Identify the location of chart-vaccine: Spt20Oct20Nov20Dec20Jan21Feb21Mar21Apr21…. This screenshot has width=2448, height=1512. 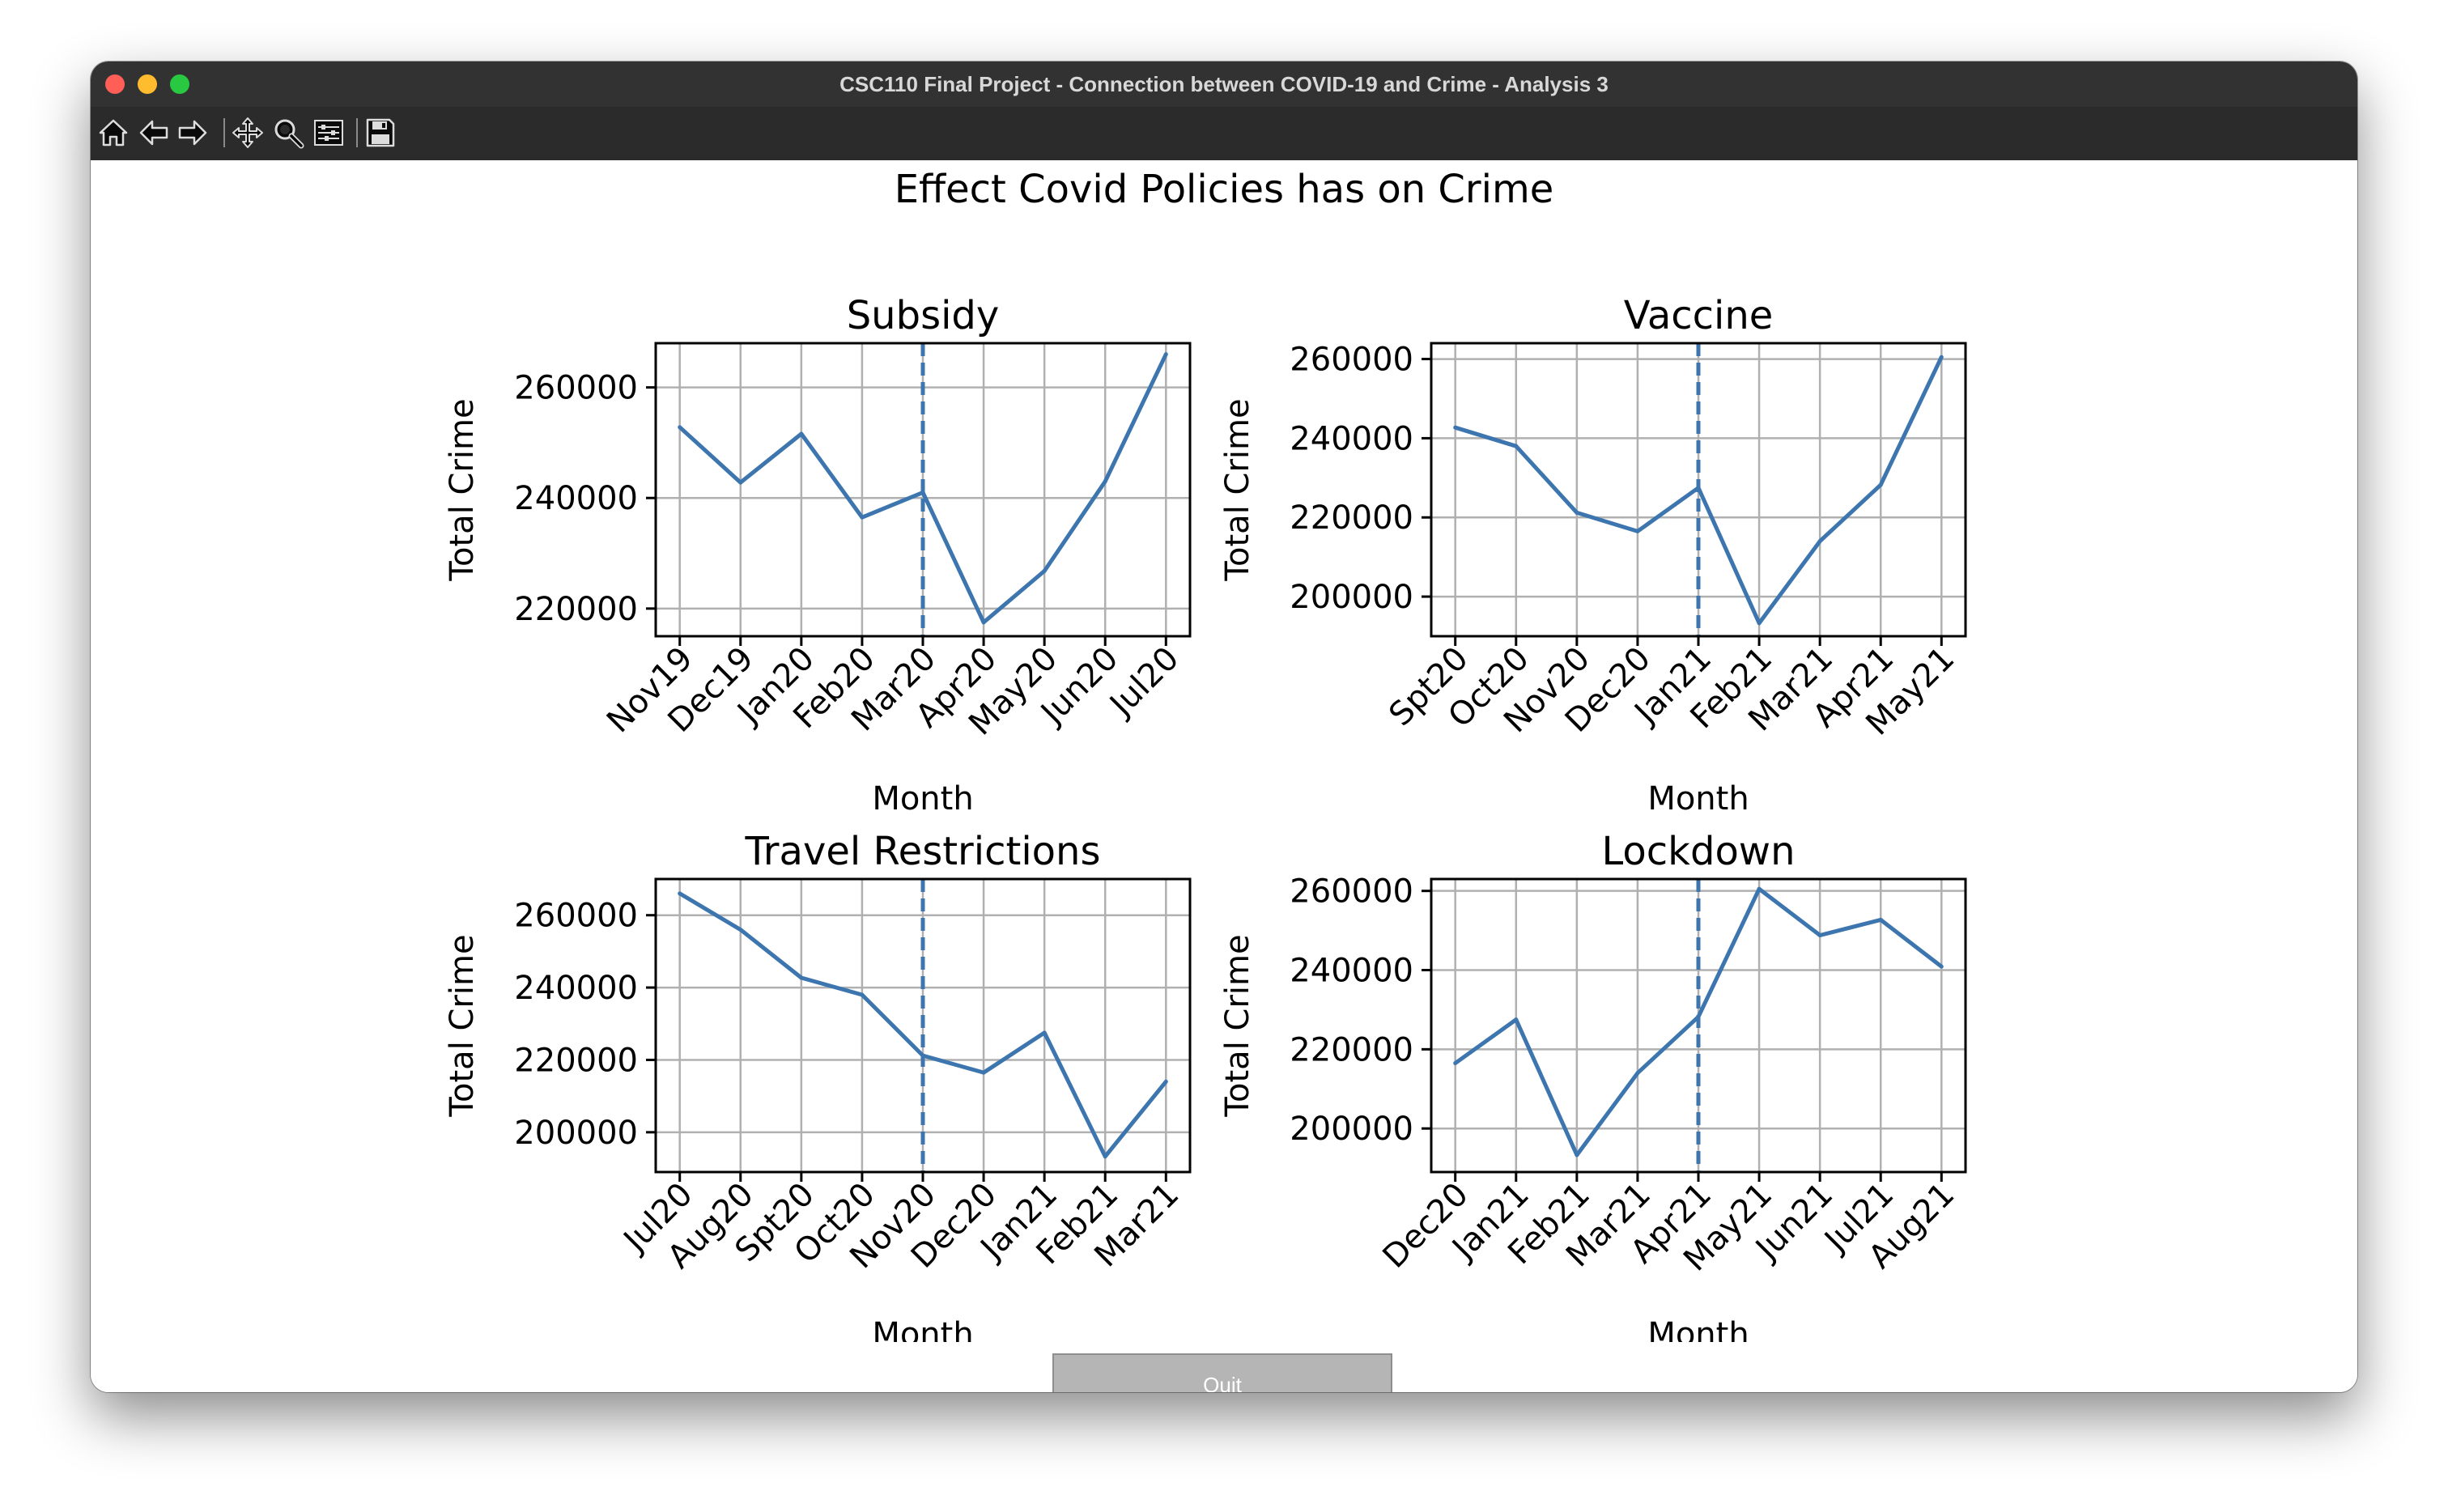
(1593, 555).